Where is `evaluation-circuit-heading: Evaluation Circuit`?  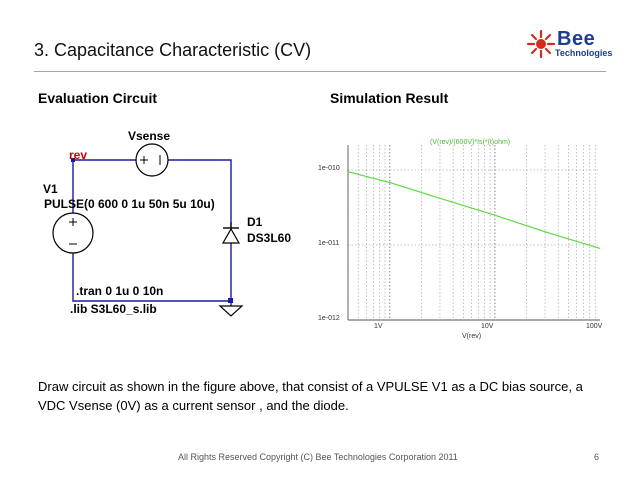 evaluation-circuit-heading: Evaluation Circuit is located at coordinates (98, 98).